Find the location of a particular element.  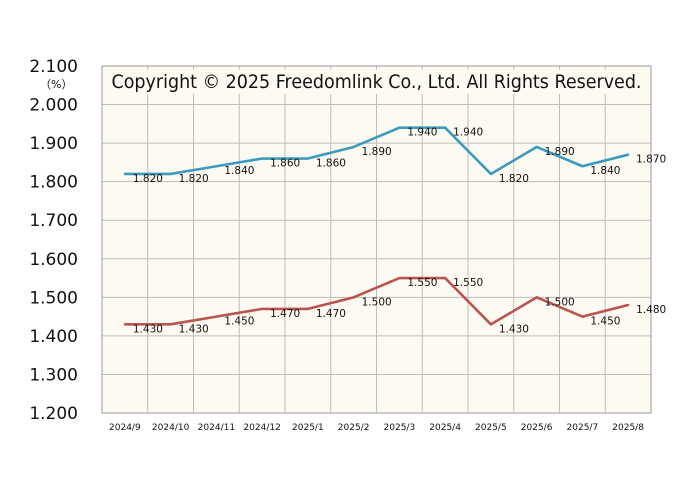

x-tick-label: 2025/1 is located at coordinates (308, 428).